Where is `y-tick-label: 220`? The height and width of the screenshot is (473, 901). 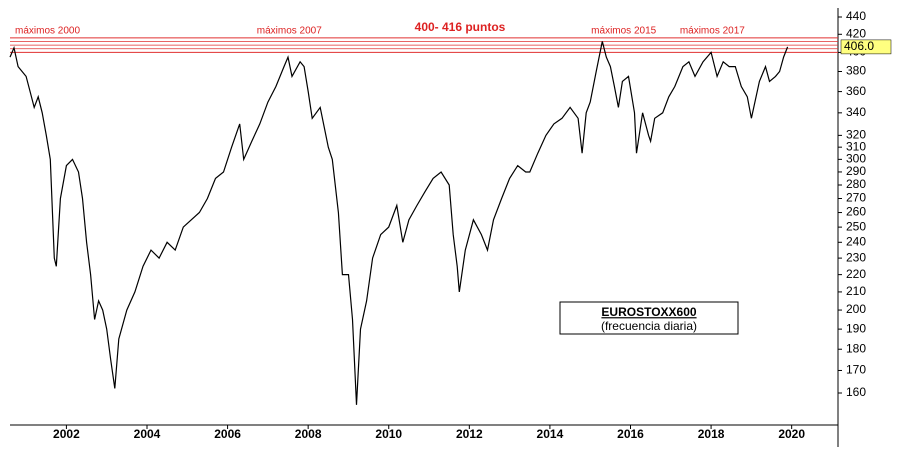
y-tick-label: 220 is located at coordinates (856, 274).